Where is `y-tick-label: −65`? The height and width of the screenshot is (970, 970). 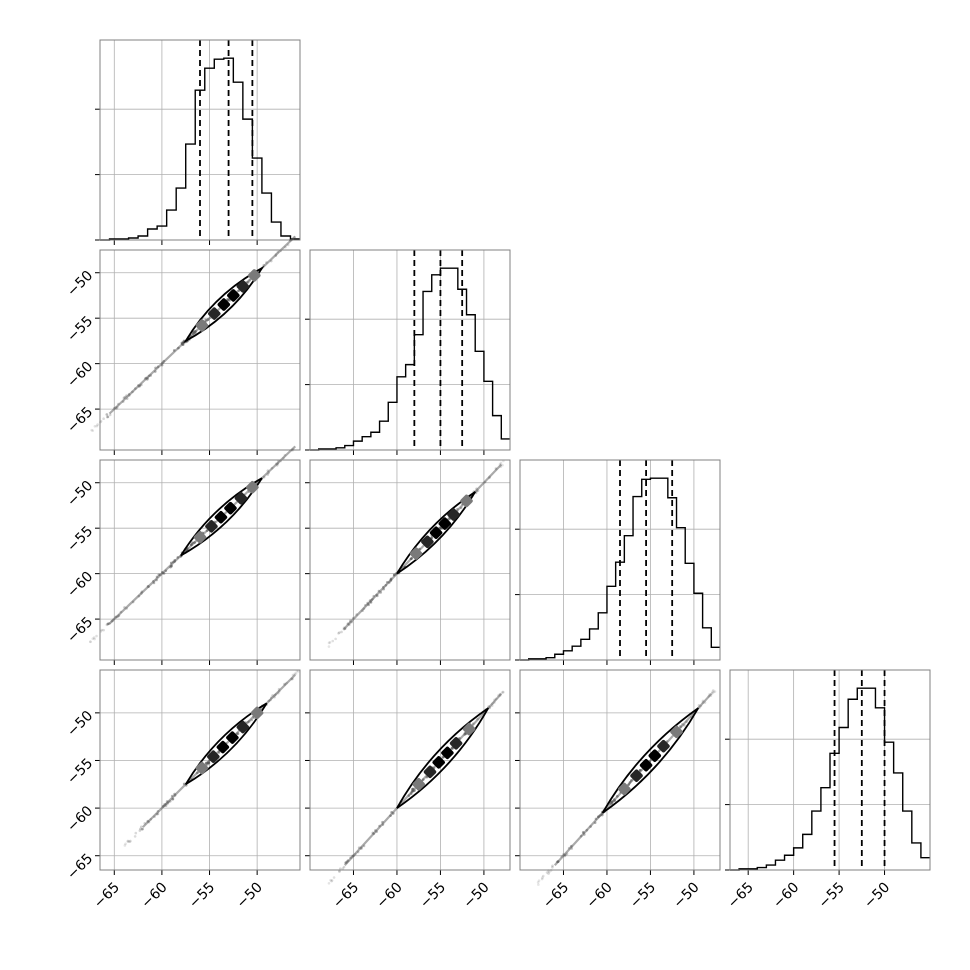 y-tick-label: −65 is located at coordinates (80, 867).